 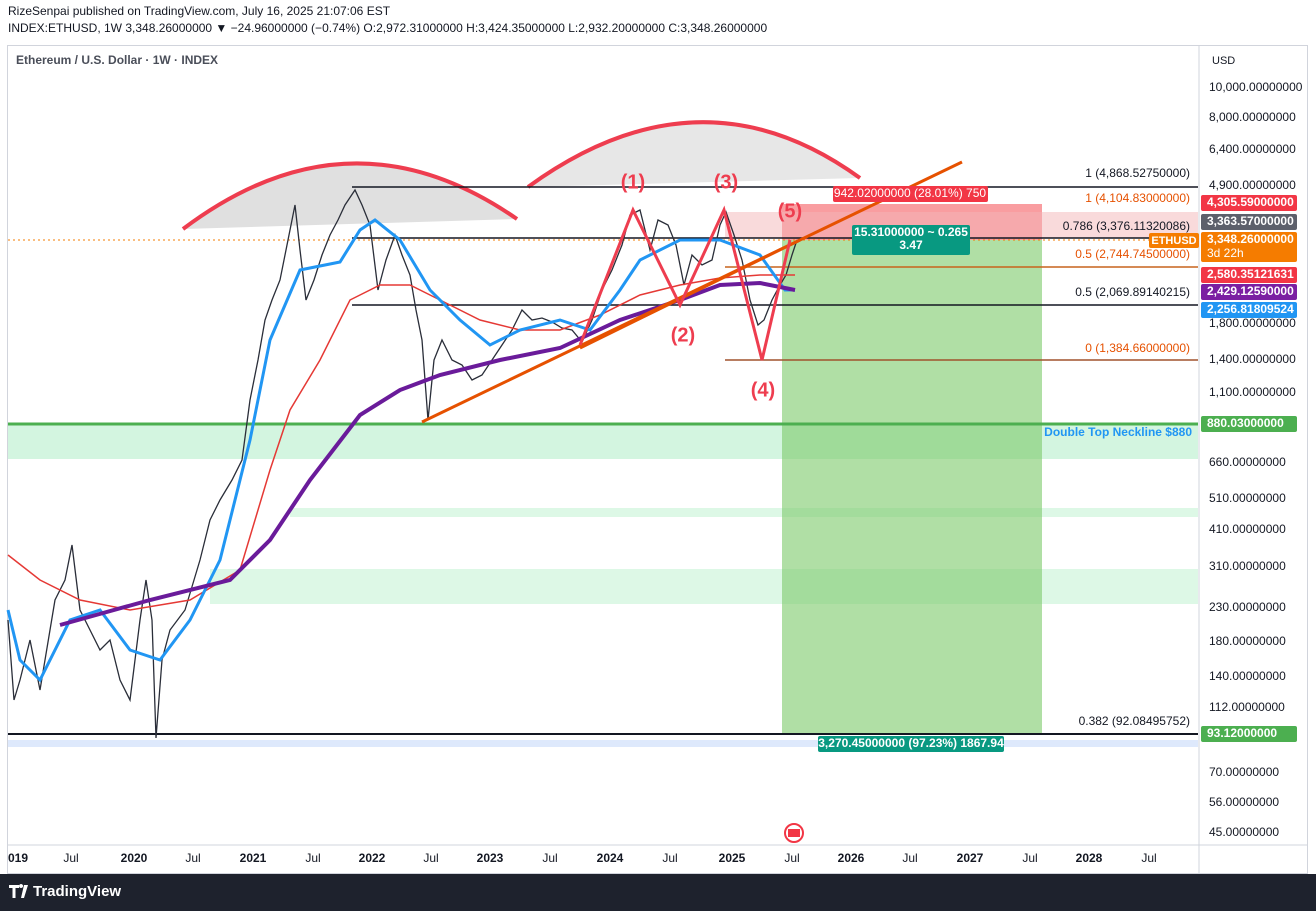 I want to click on price-badge-label: 3,363.57000000, so click(x=1250, y=221).